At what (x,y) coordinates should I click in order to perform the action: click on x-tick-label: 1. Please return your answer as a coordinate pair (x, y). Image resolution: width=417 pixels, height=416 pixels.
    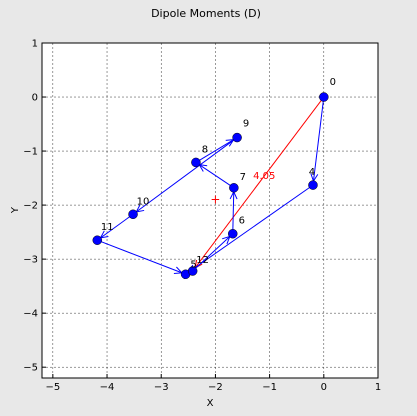
    Looking at the image, I should click on (378, 387).